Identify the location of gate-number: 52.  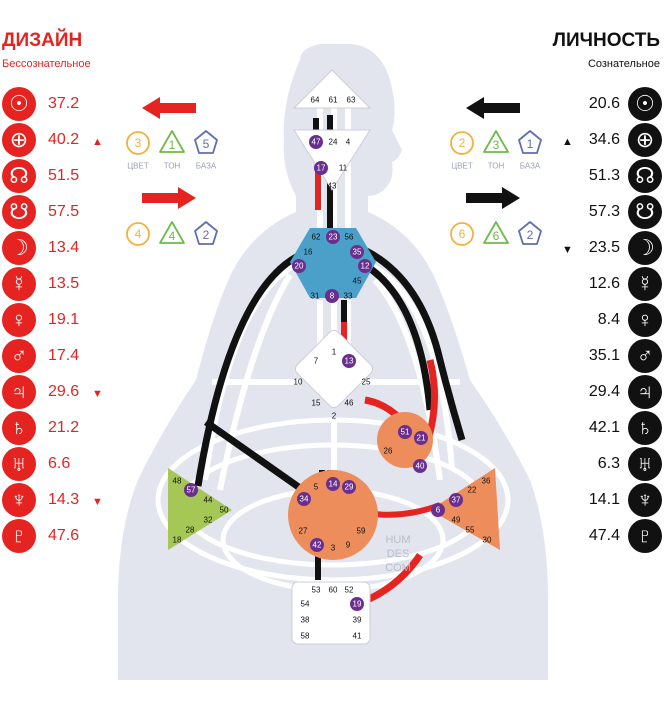
(349, 590).